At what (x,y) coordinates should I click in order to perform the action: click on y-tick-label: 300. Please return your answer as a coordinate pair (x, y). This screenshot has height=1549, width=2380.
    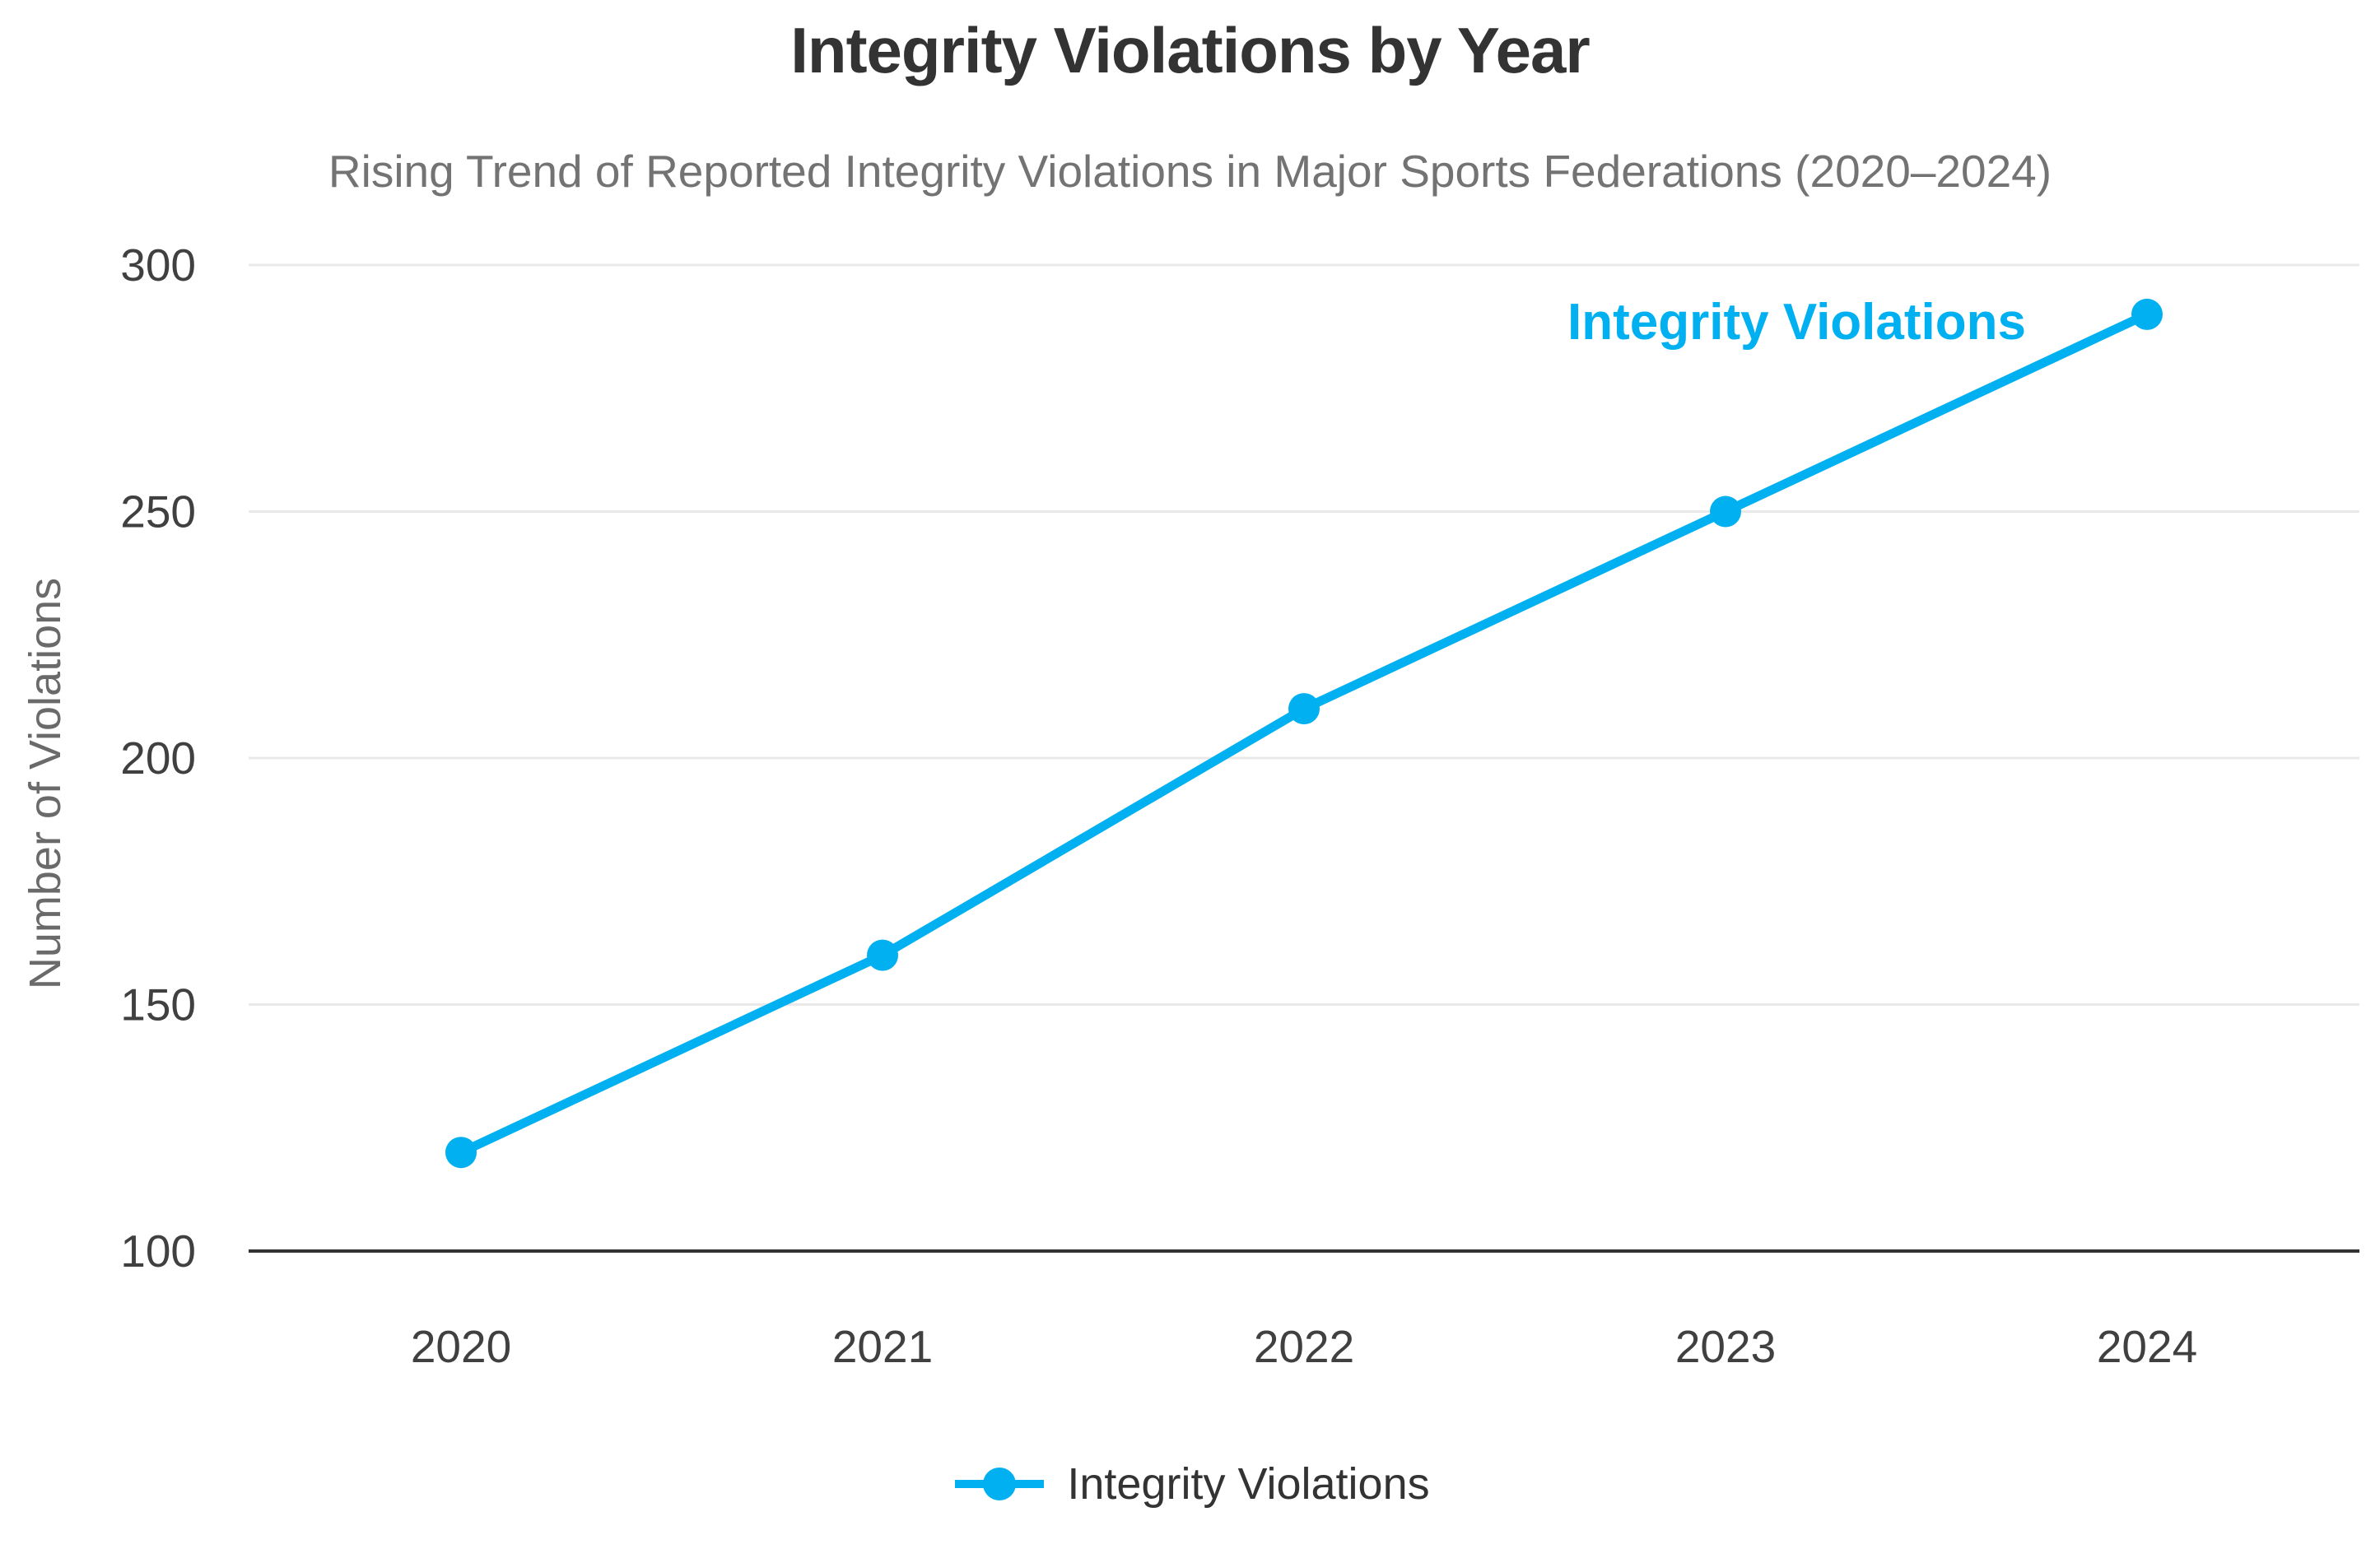
    Looking at the image, I should click on (158, 265).